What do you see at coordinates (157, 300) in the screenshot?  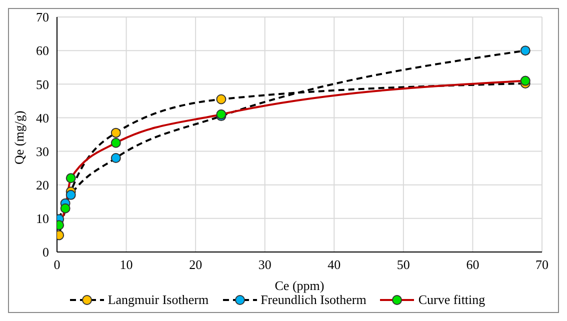 I see `legend-label: Langmuir Isotherm` at bounding box center [157, 300].